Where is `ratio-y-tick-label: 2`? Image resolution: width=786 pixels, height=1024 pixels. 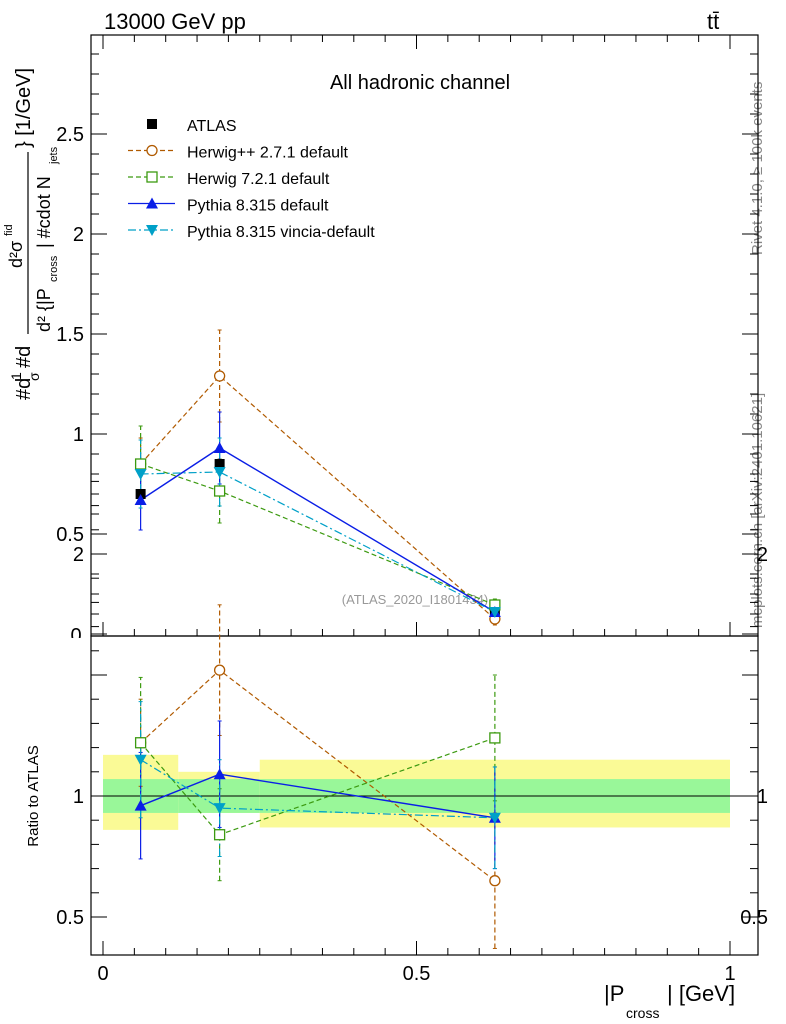 ratio-y-tick-label: 2 is located at coordinates (78, 555).